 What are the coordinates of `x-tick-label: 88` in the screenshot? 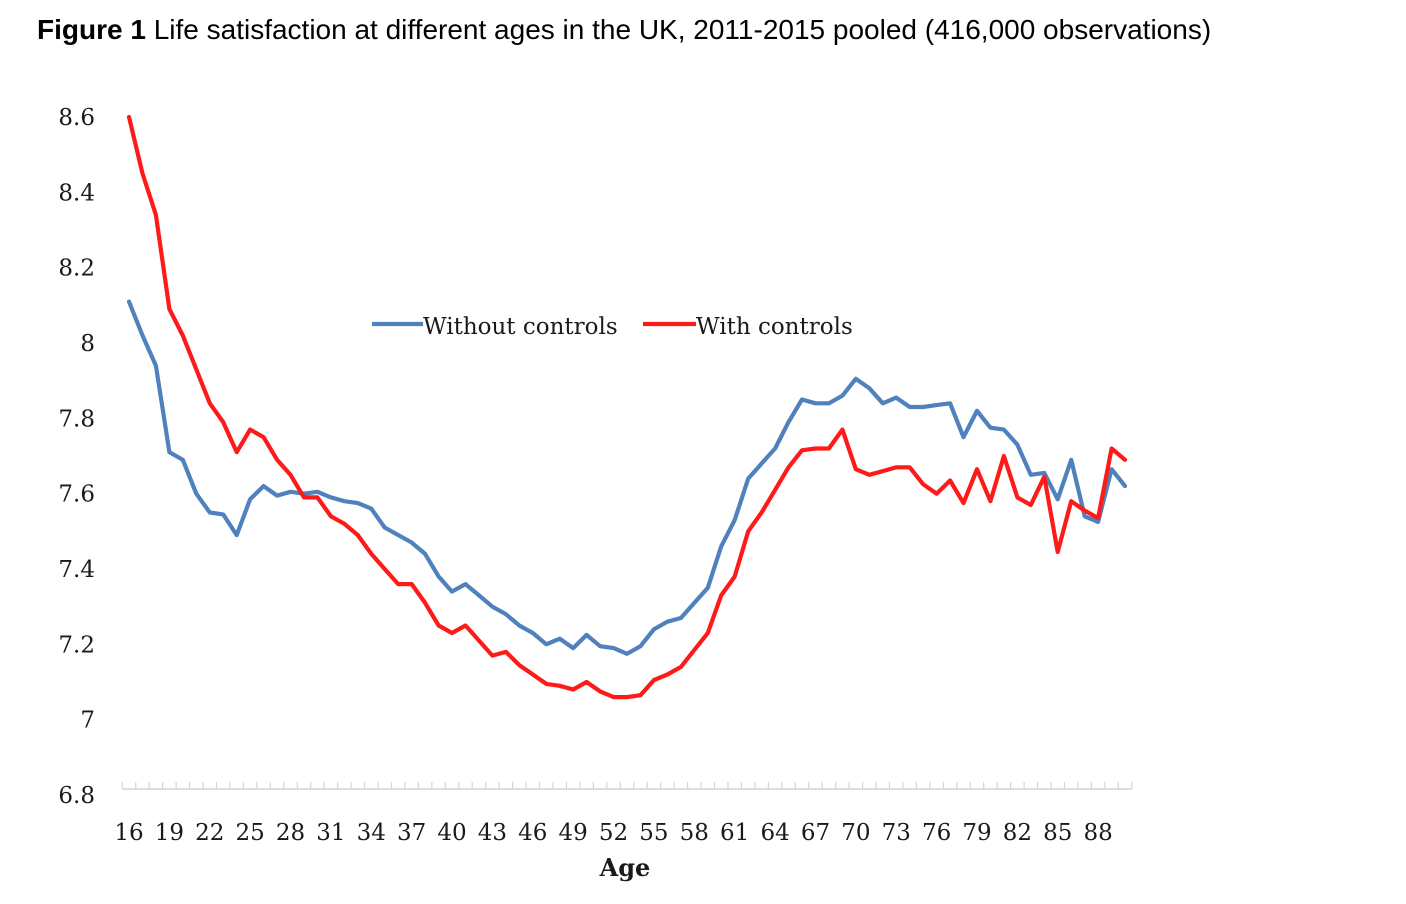 It's located at (1097, 833).